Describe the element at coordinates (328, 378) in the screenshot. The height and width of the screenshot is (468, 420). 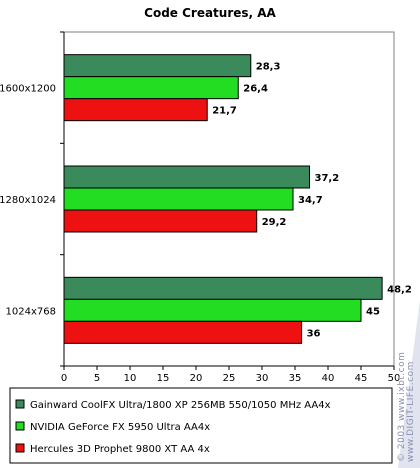
I see `x-tick-label: 40` at that location.